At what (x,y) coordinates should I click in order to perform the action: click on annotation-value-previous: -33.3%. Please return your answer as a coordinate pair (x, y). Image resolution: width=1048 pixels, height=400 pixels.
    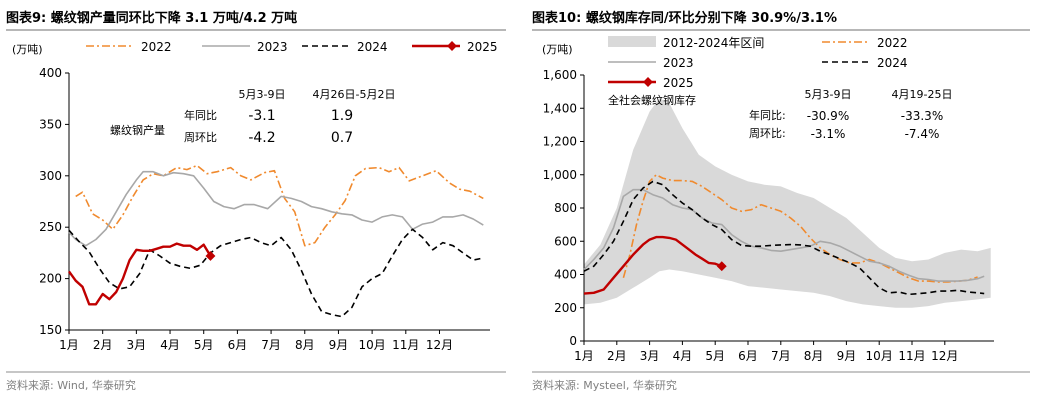
    Looking at the image, I should click on (922, 116).